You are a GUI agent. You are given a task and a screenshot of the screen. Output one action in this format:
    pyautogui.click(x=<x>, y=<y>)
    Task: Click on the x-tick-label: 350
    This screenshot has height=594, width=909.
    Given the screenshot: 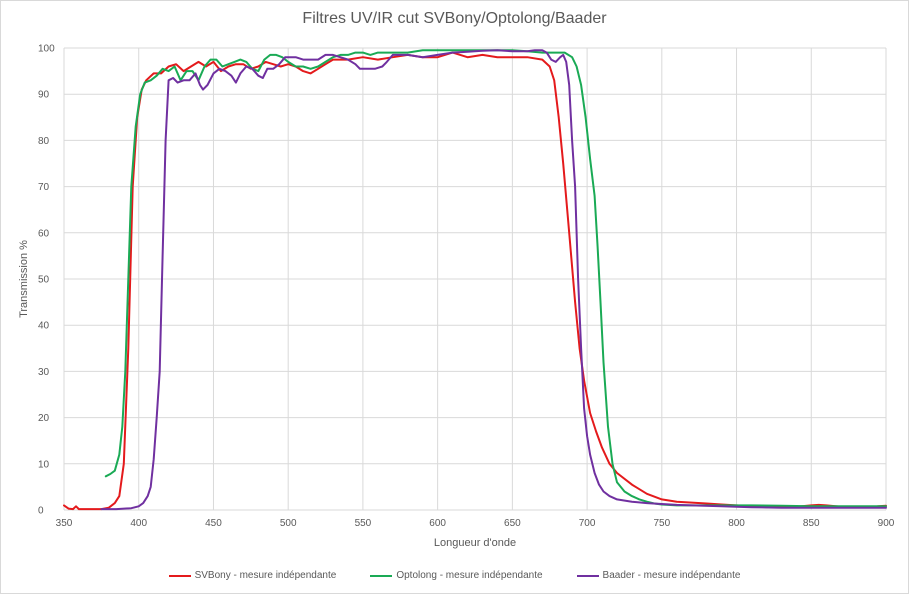 What is the action you would take?
    pyautogui.click(x=64, y=523)
    